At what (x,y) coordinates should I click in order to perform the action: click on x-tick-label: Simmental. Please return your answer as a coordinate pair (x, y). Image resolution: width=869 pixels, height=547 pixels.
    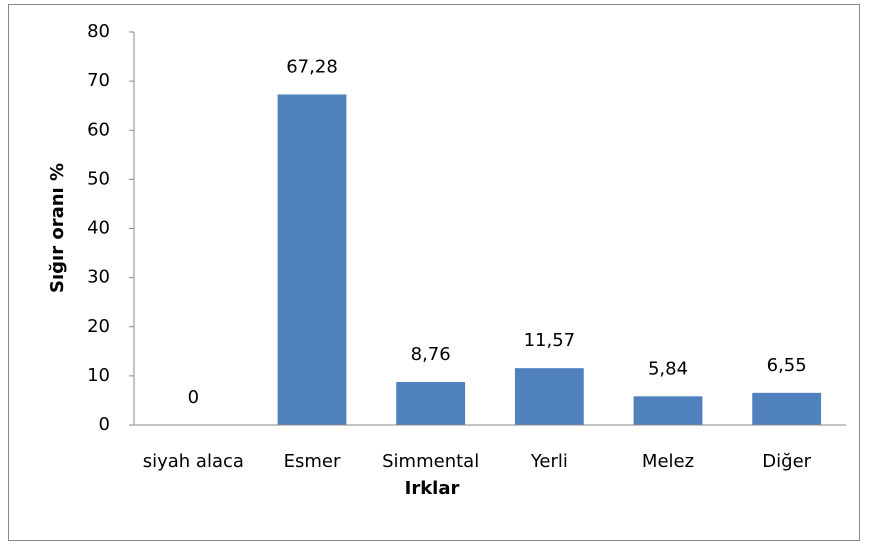
    Looking at the image, I should click on (430, 461).